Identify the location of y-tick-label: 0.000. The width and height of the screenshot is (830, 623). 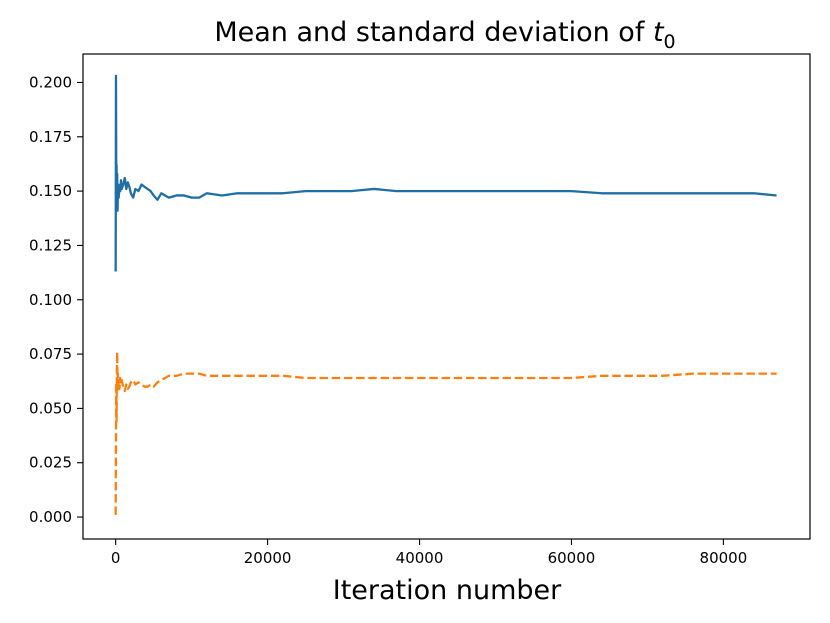
(50, 517).